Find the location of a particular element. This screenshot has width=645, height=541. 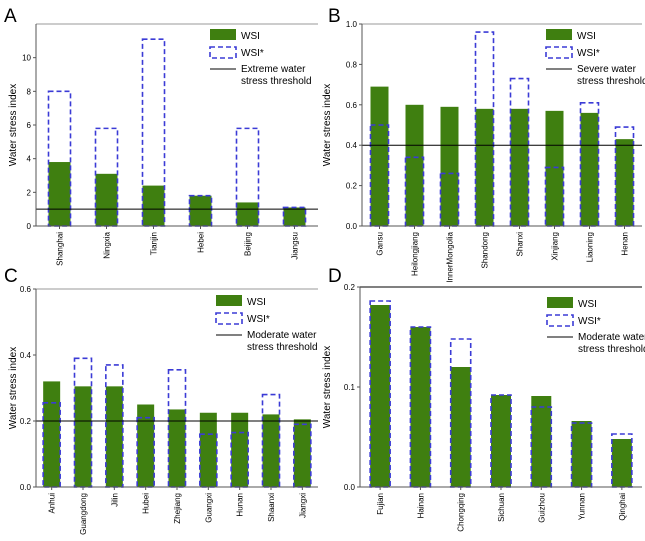

y-tick-label: 8 is located at coordinates (29, 91).